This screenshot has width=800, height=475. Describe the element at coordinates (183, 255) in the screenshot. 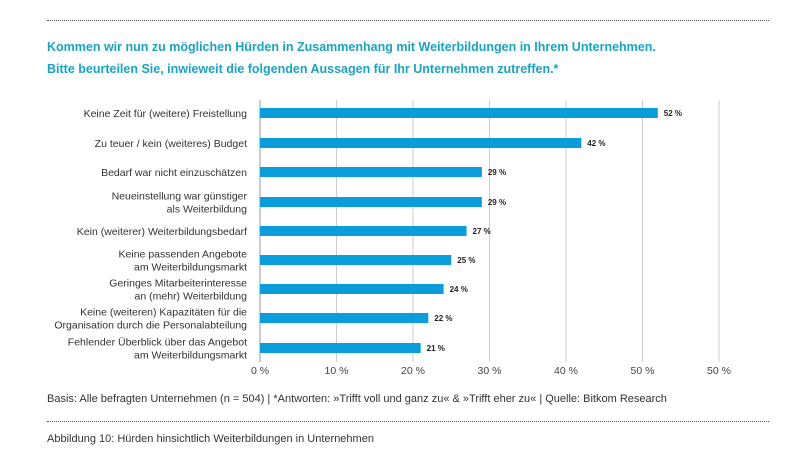

I see `category-label: Keine passenden Angebote` at that location.